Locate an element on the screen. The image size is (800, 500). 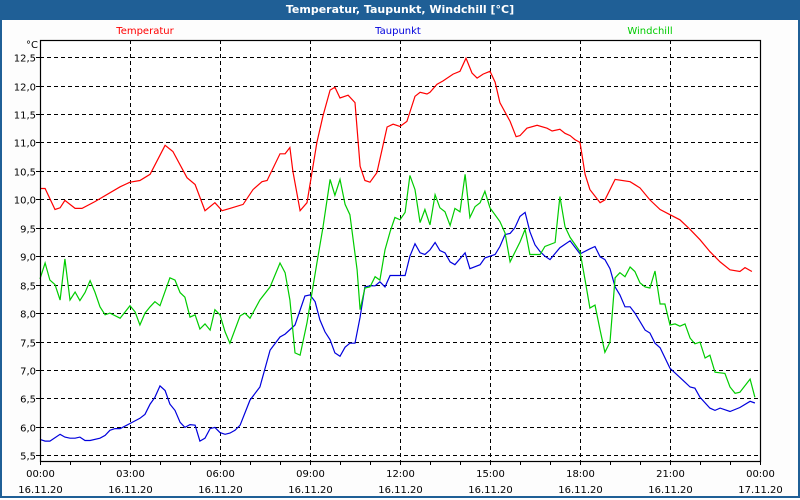
legend: Temperatur Taupunkt Windchill is located at coordinates (393, 31).